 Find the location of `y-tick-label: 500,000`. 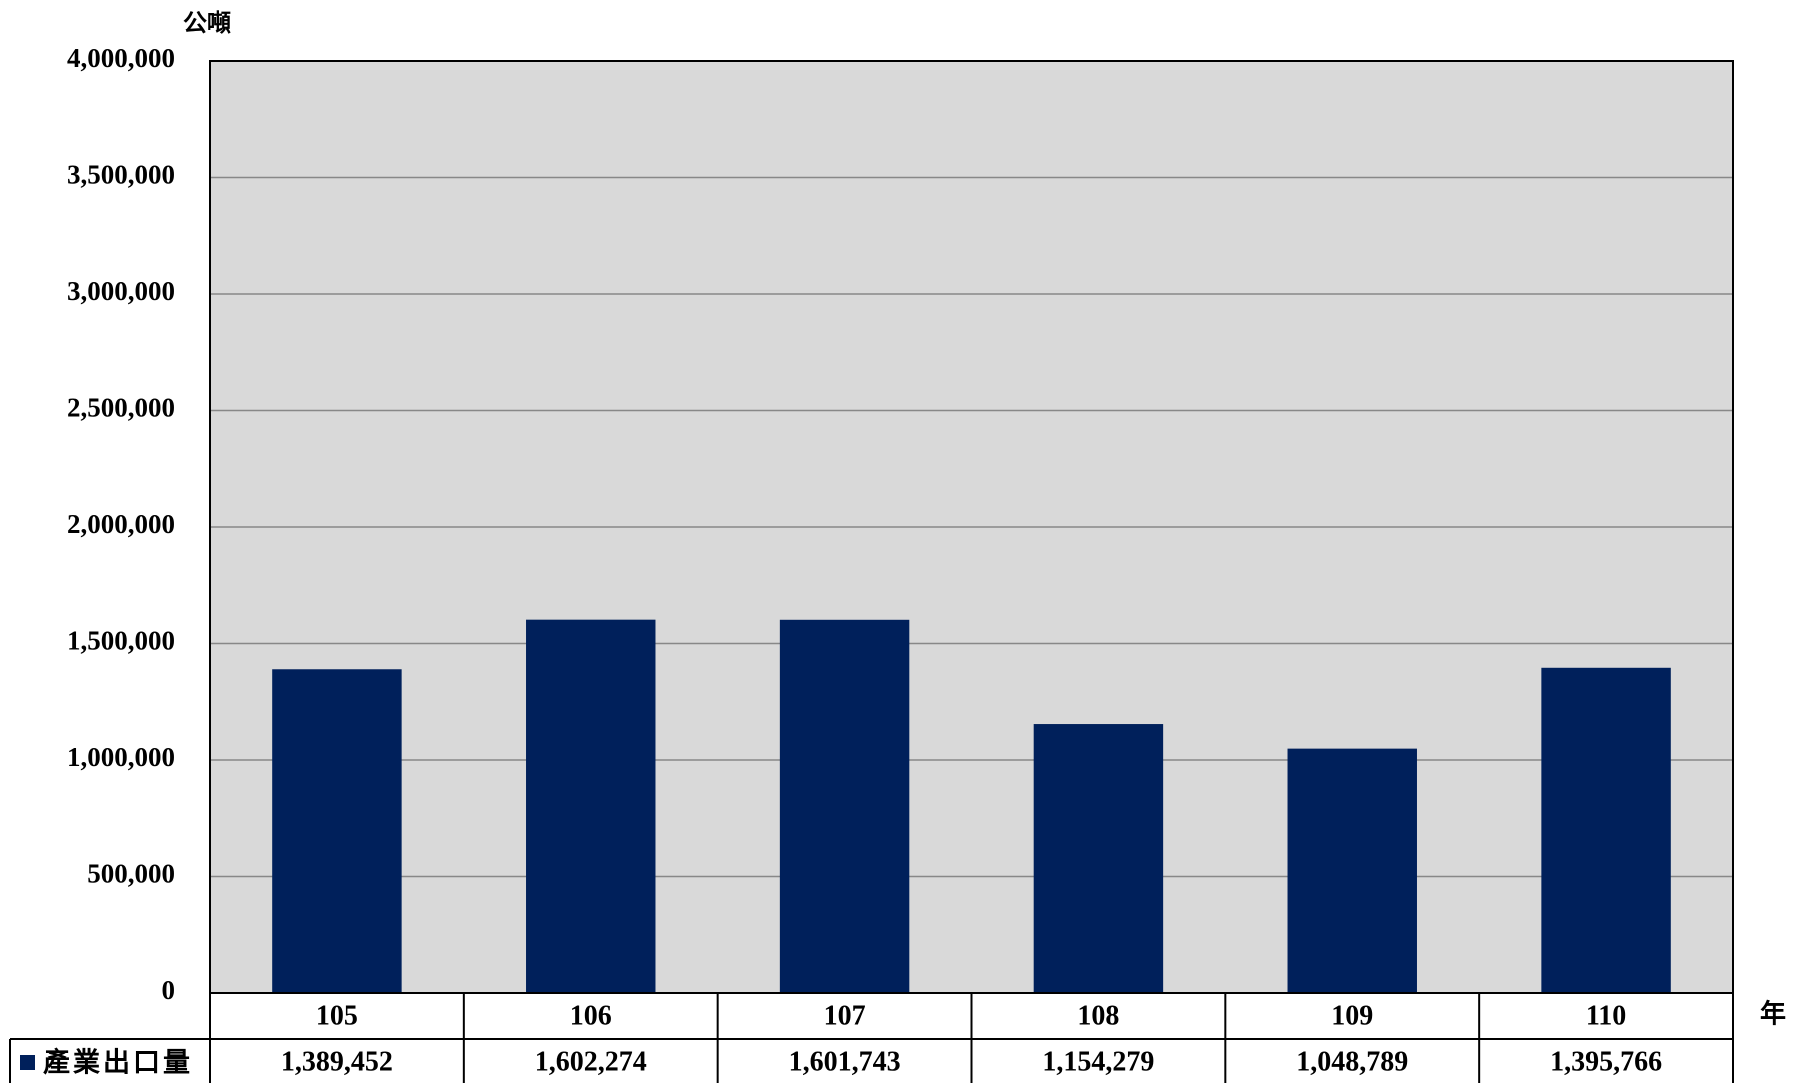

y-tick-label: 500,000 is located at coordinates (131, 874).